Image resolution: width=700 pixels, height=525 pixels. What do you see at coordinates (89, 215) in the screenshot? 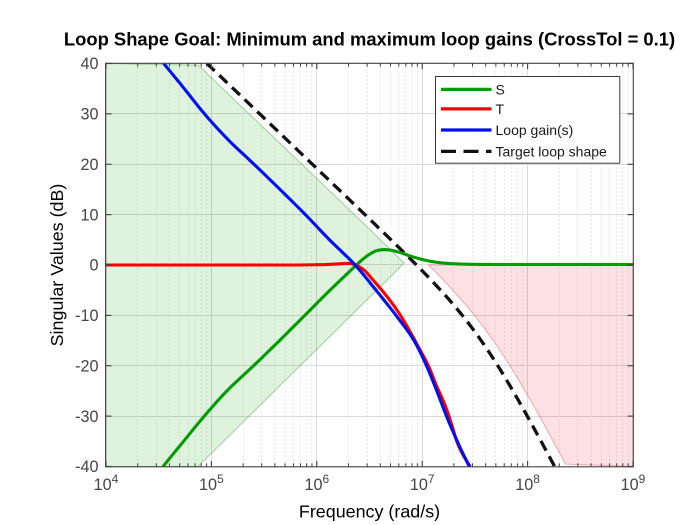
I see `svg-text: 10` at bounding box center [89, 215].